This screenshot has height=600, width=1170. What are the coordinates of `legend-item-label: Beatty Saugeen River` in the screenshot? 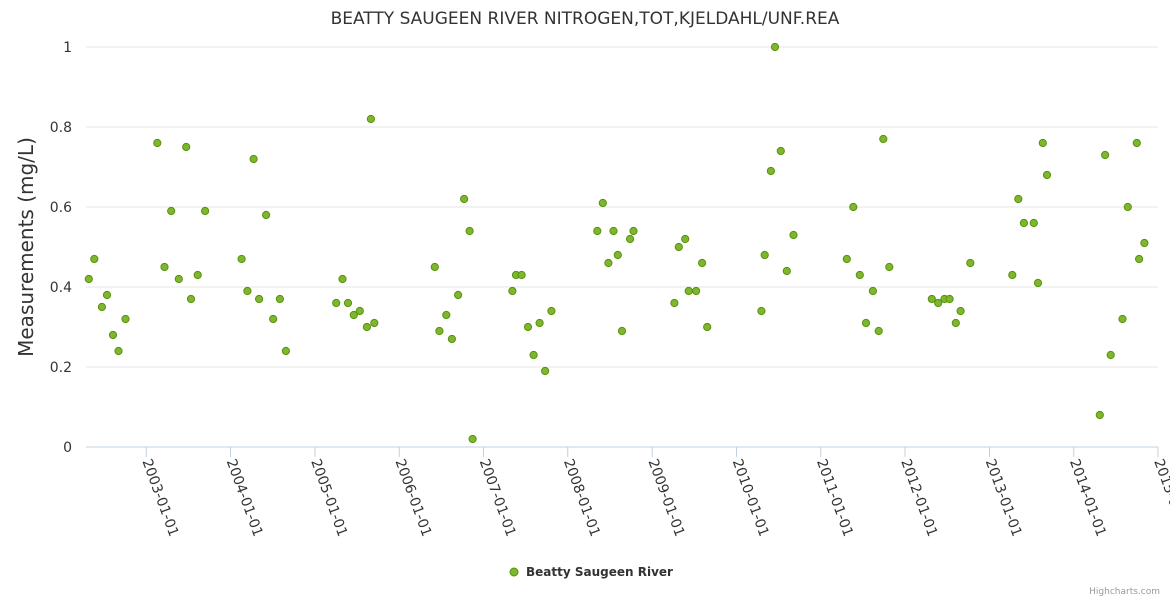 It's located at (599, 572).